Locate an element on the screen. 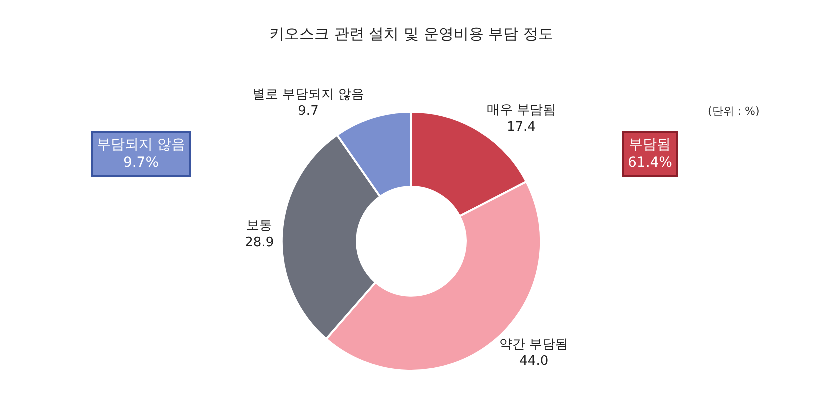 The width and height of the screenshot is (823, 404). text: 부담되지 않음 9.7% is located at coordinates (141, 154).